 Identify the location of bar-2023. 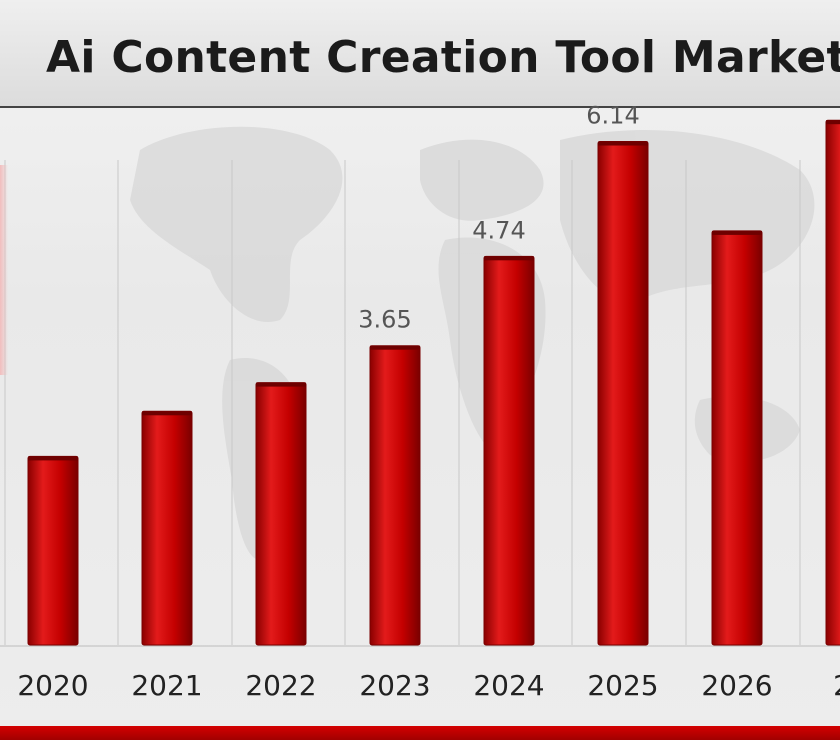
(395, 495).